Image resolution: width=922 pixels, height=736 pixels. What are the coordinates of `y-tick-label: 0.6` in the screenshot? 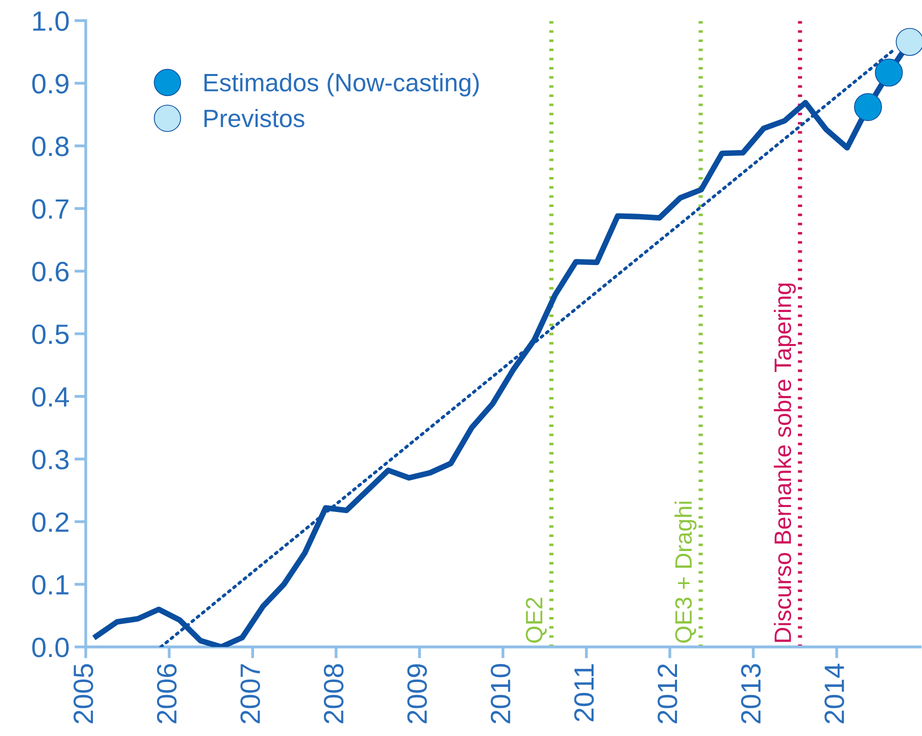 It's located at (50, 272).